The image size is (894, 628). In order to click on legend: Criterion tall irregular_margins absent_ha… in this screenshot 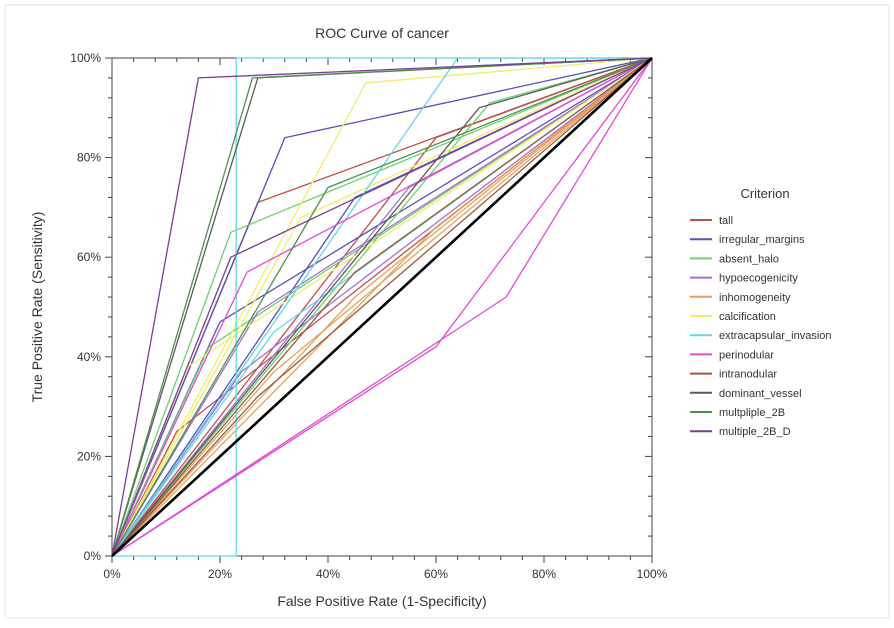, I will do `click(761, 312)`.